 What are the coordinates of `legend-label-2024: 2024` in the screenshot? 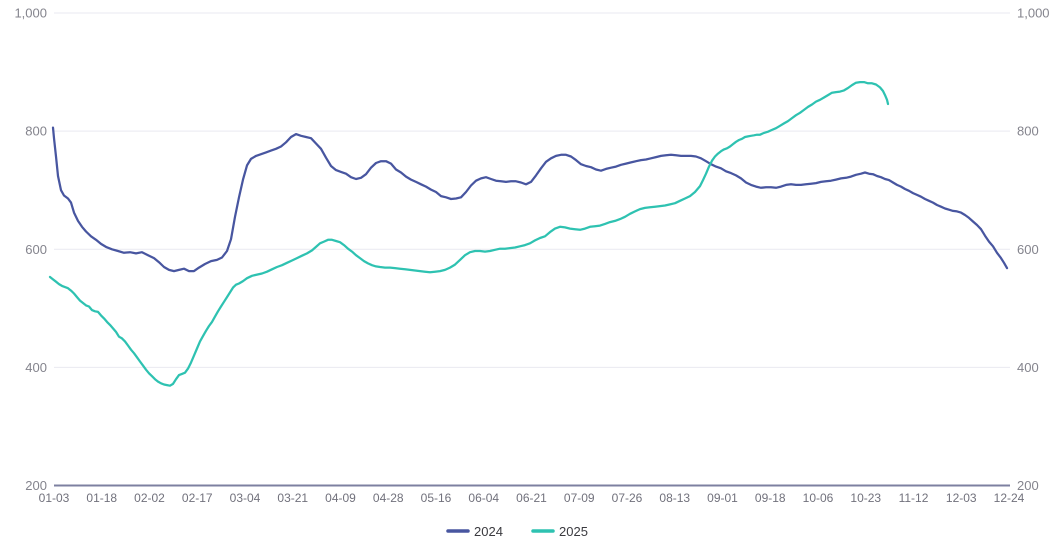 It's located at (488, 531).